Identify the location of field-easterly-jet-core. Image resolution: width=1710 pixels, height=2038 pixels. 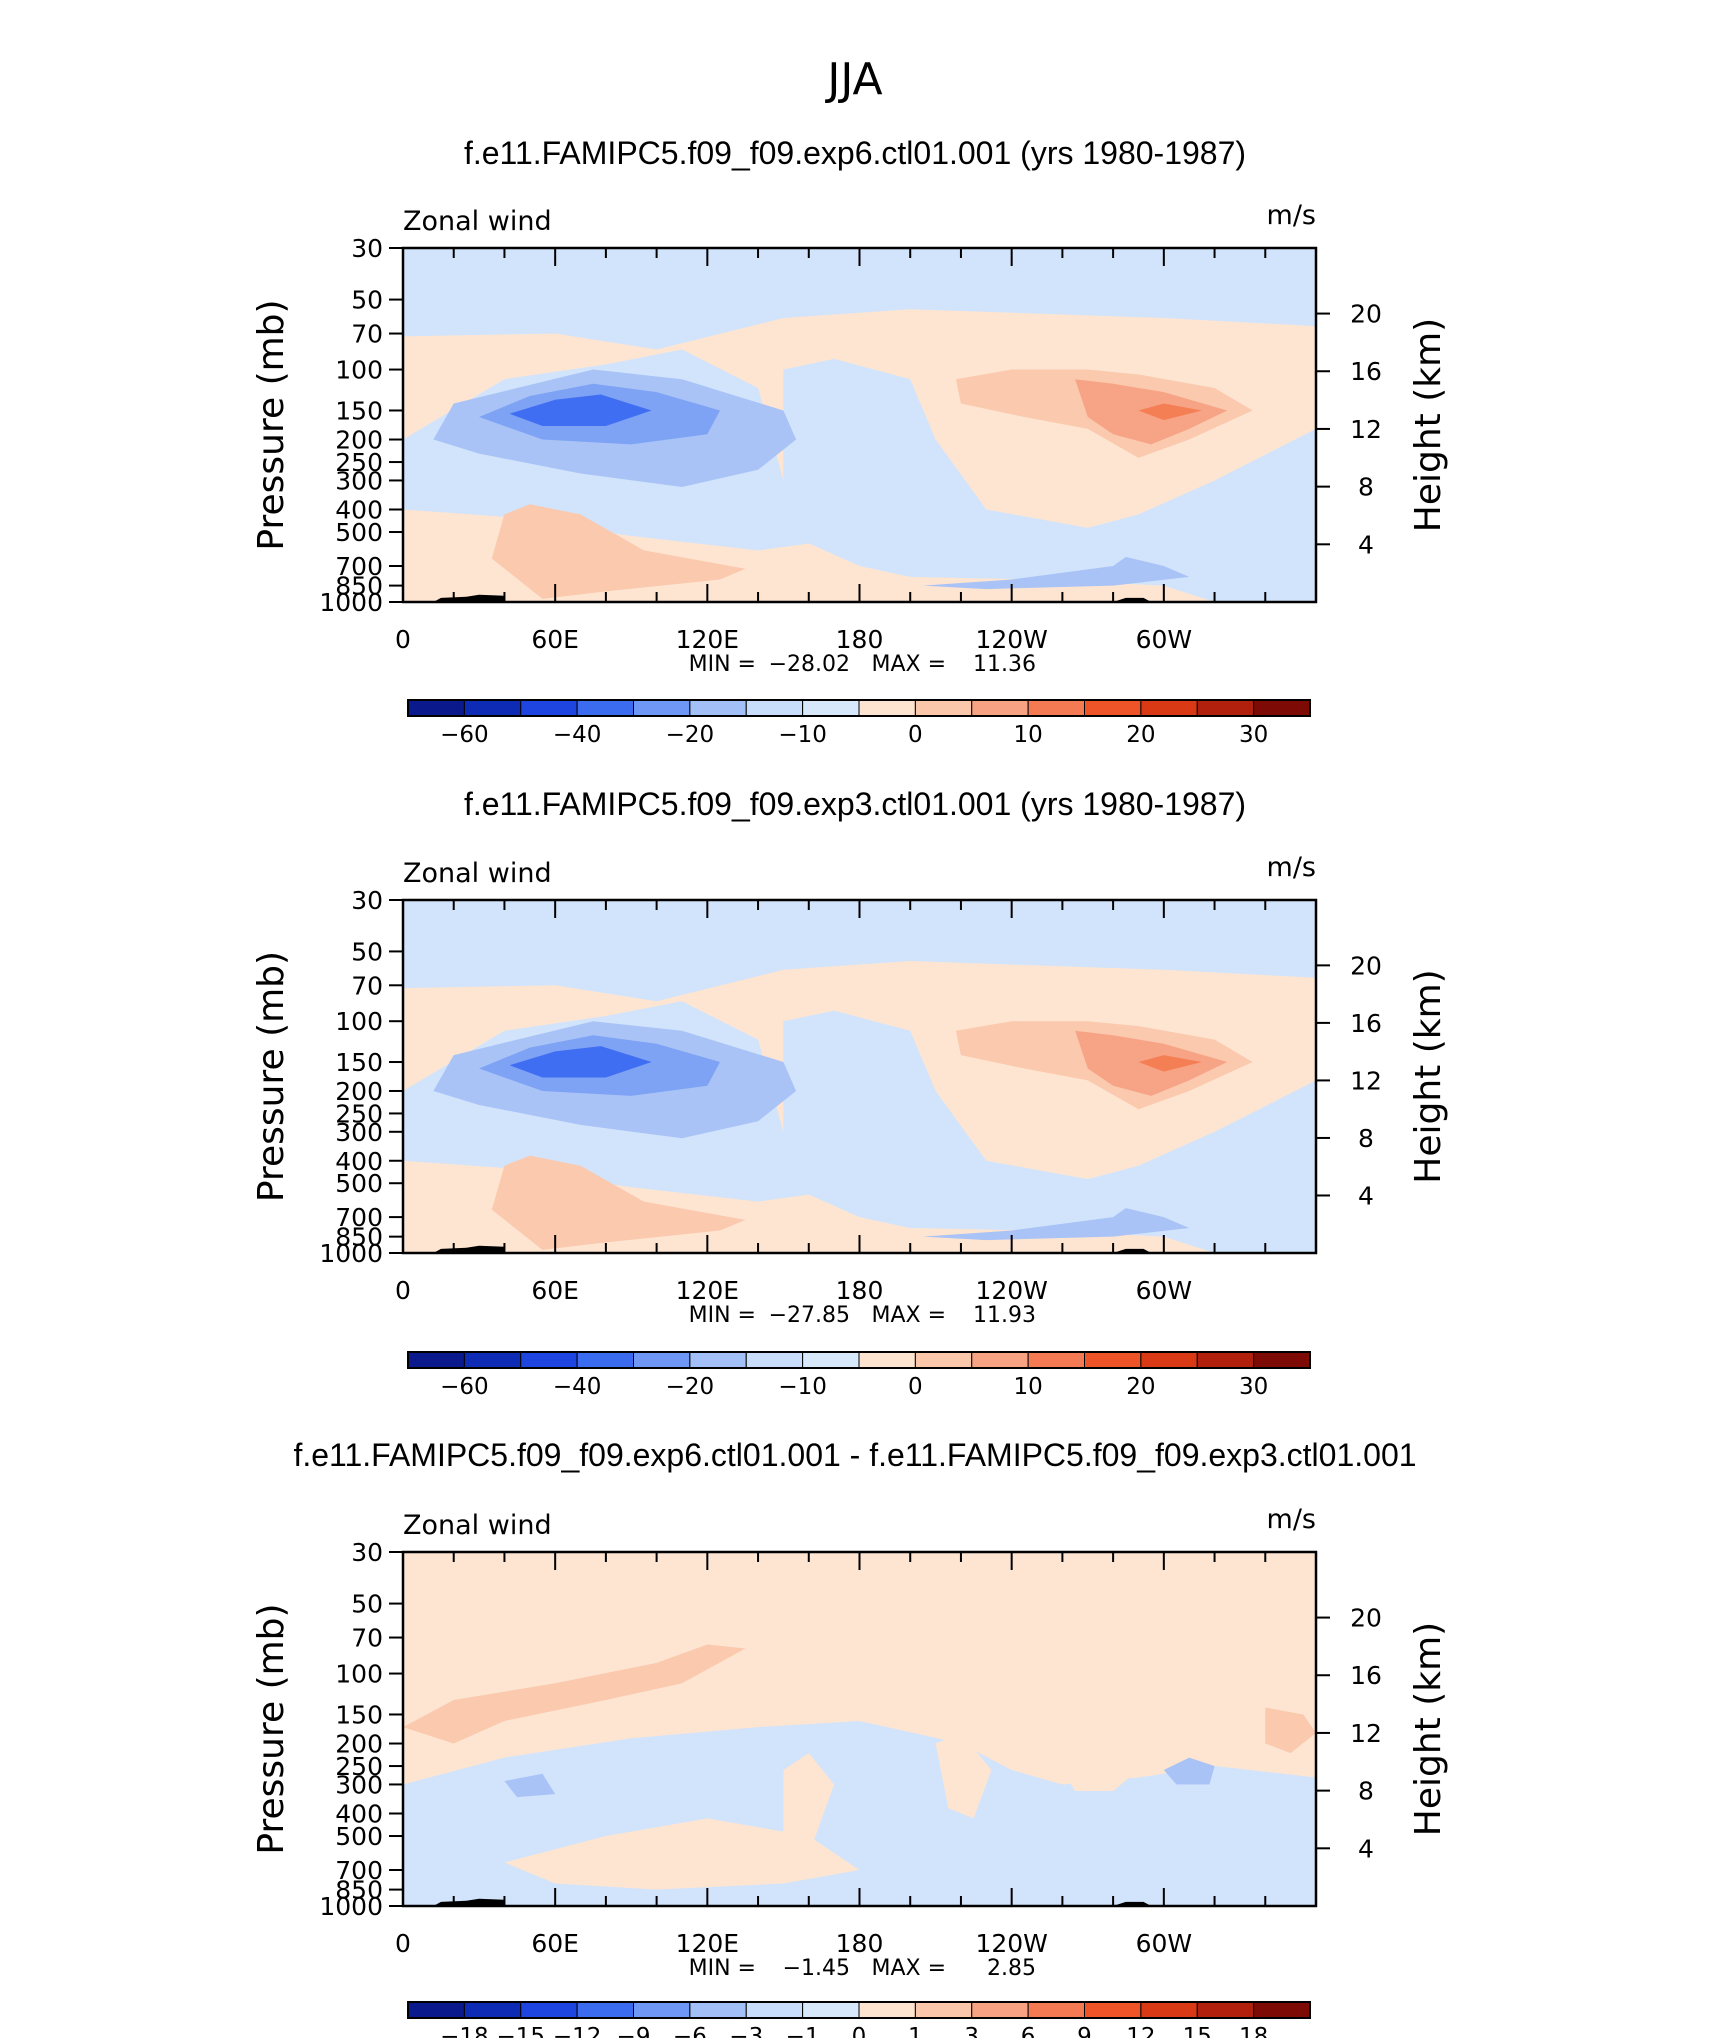
(580, 410).